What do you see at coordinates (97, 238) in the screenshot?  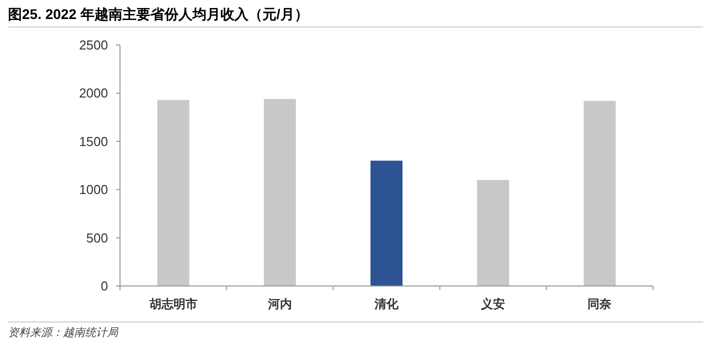 I see `y-tick-label: 500` at bounding box center [97, 238].